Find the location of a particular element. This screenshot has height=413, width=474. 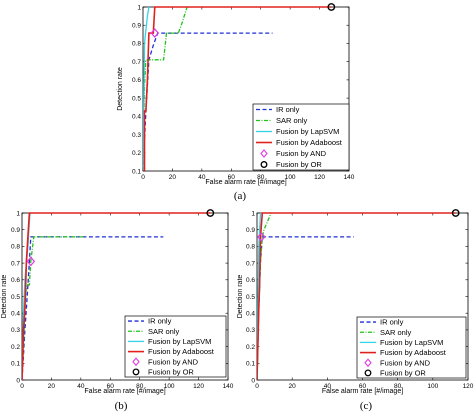

y-tick-label: 0 is located at coordinates (18, 380).